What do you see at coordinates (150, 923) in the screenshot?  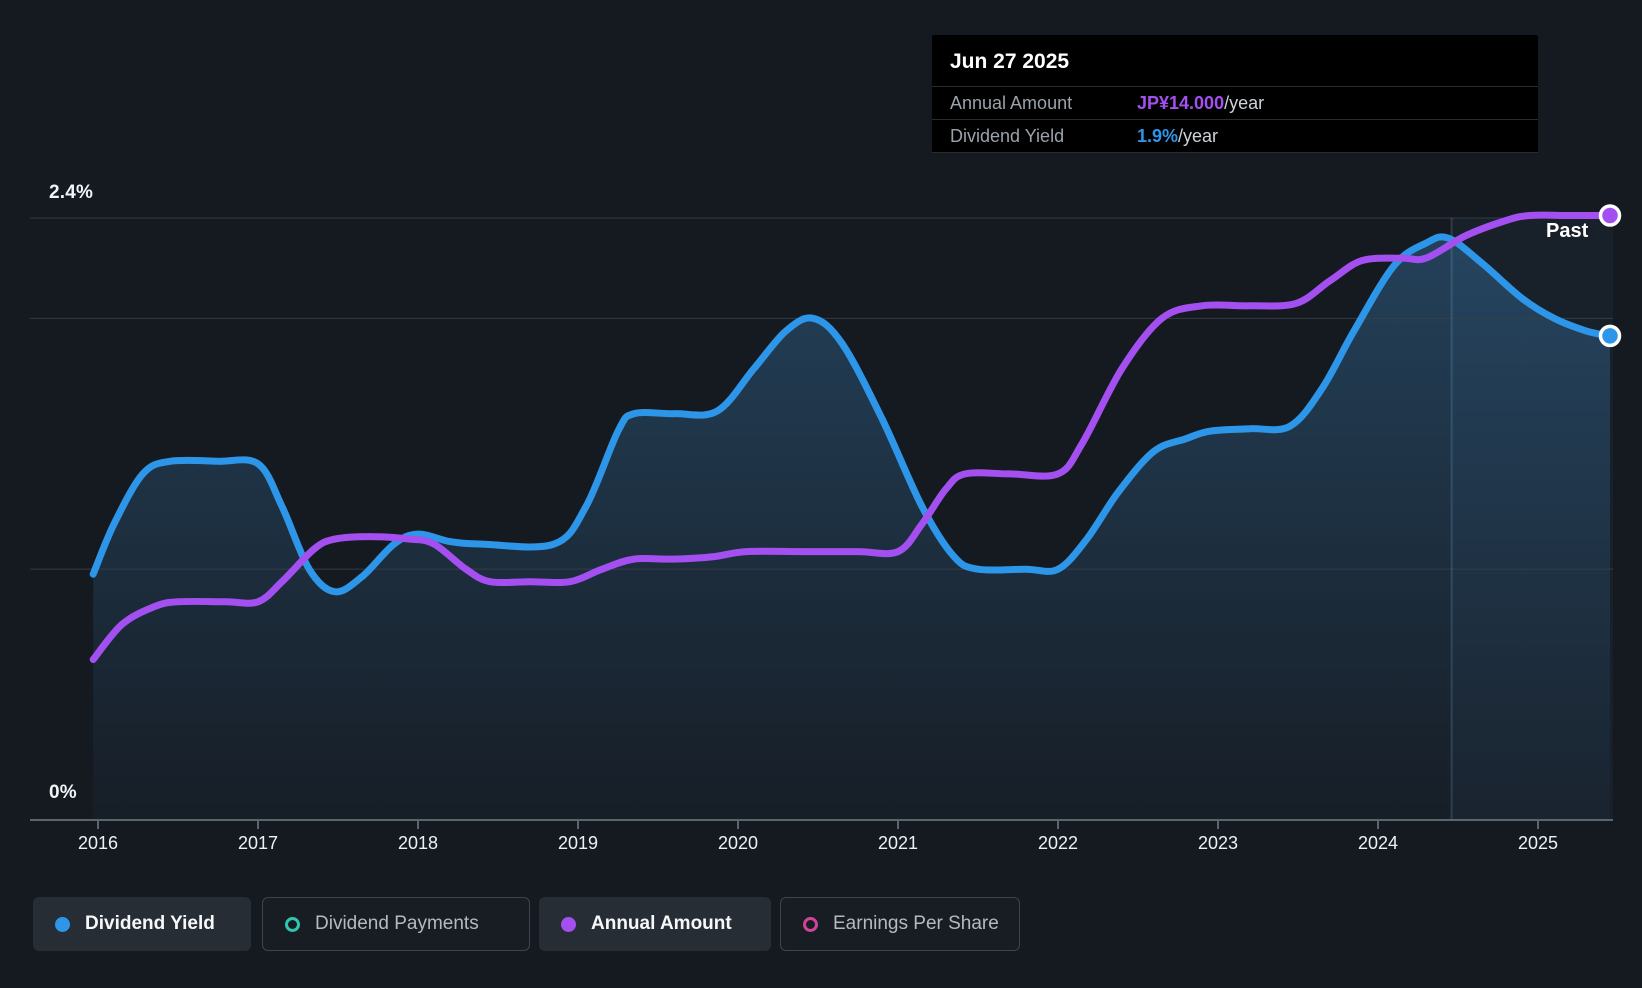 I see `legend-label: Dividend Yield` at bounding box center [150, 923].